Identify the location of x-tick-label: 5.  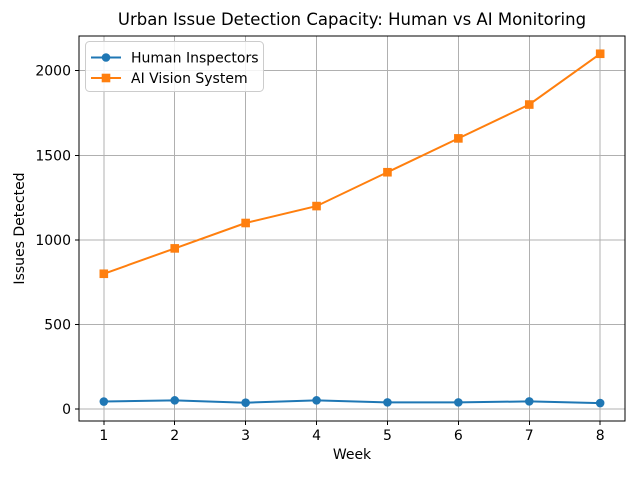
(387, 436).